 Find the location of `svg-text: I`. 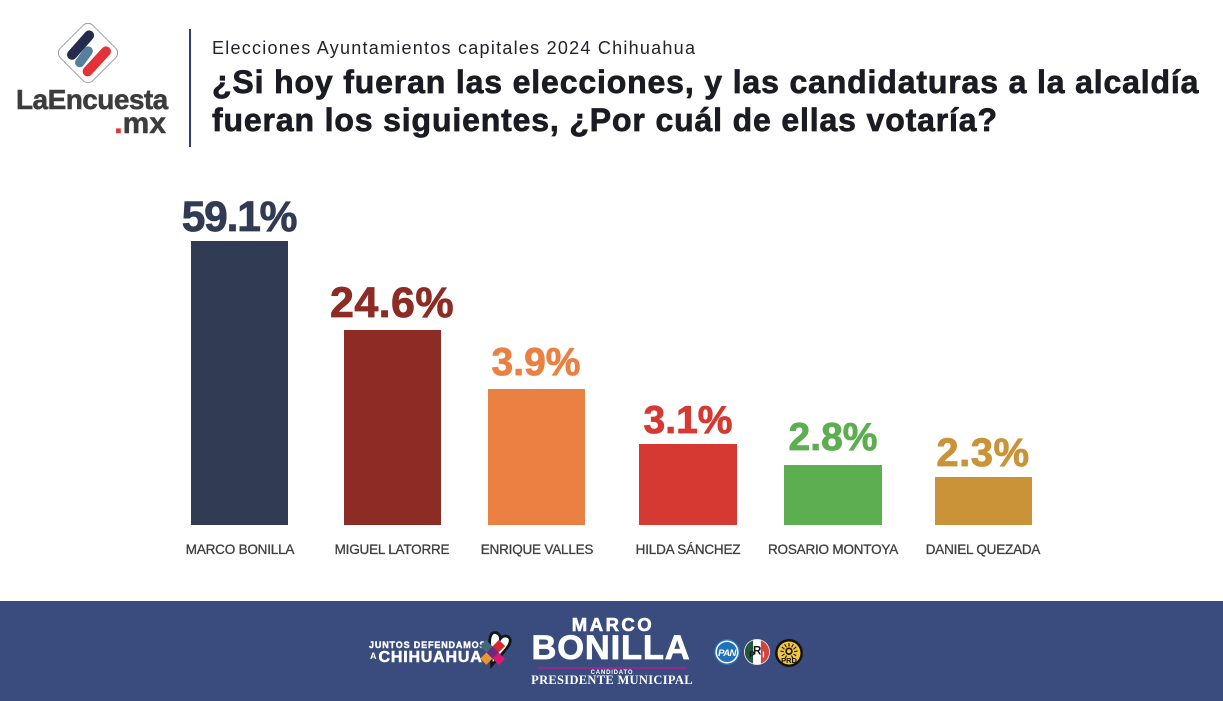

svg-text: I is located at coordinates (763, 655).